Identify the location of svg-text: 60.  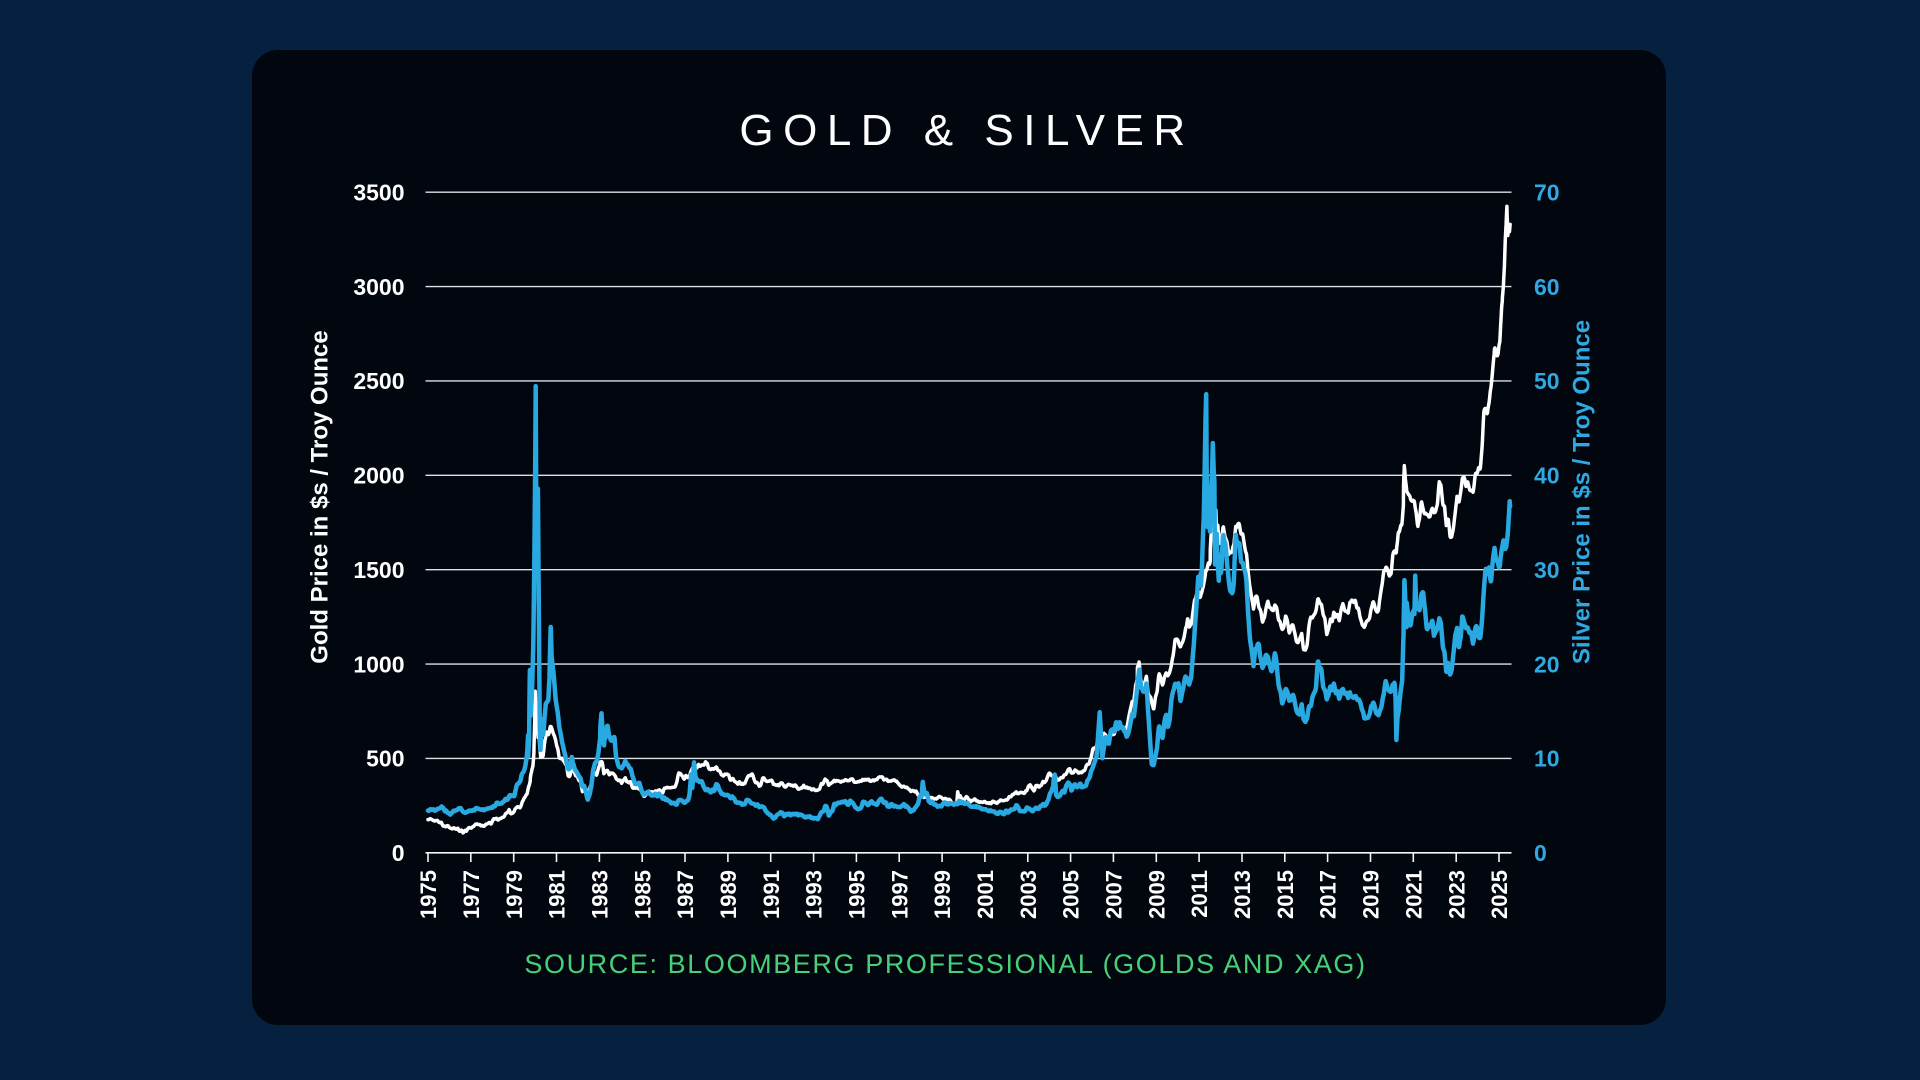
(1547, 287).